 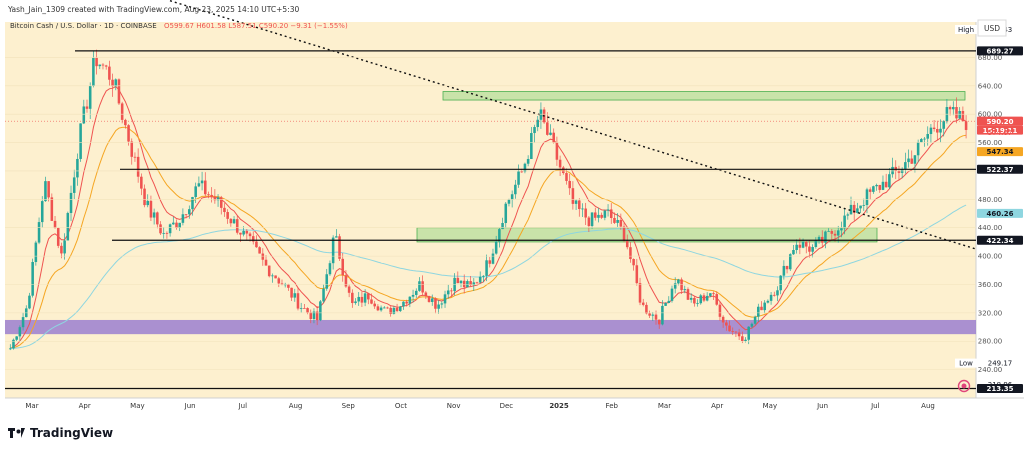 What do you see at coordinates (999, 170) in the screenshot?
I see `price-tag-text: 522.37` at bounding box center [999, 170].